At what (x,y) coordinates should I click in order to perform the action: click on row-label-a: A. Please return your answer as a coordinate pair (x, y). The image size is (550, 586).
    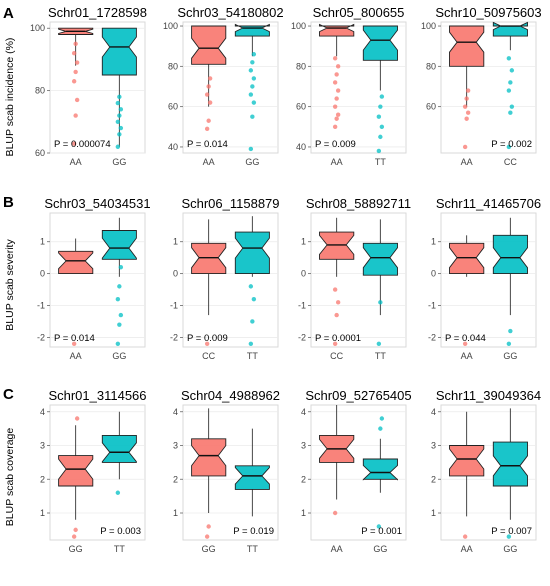
    Looking at the image, I should click on (8, 13).